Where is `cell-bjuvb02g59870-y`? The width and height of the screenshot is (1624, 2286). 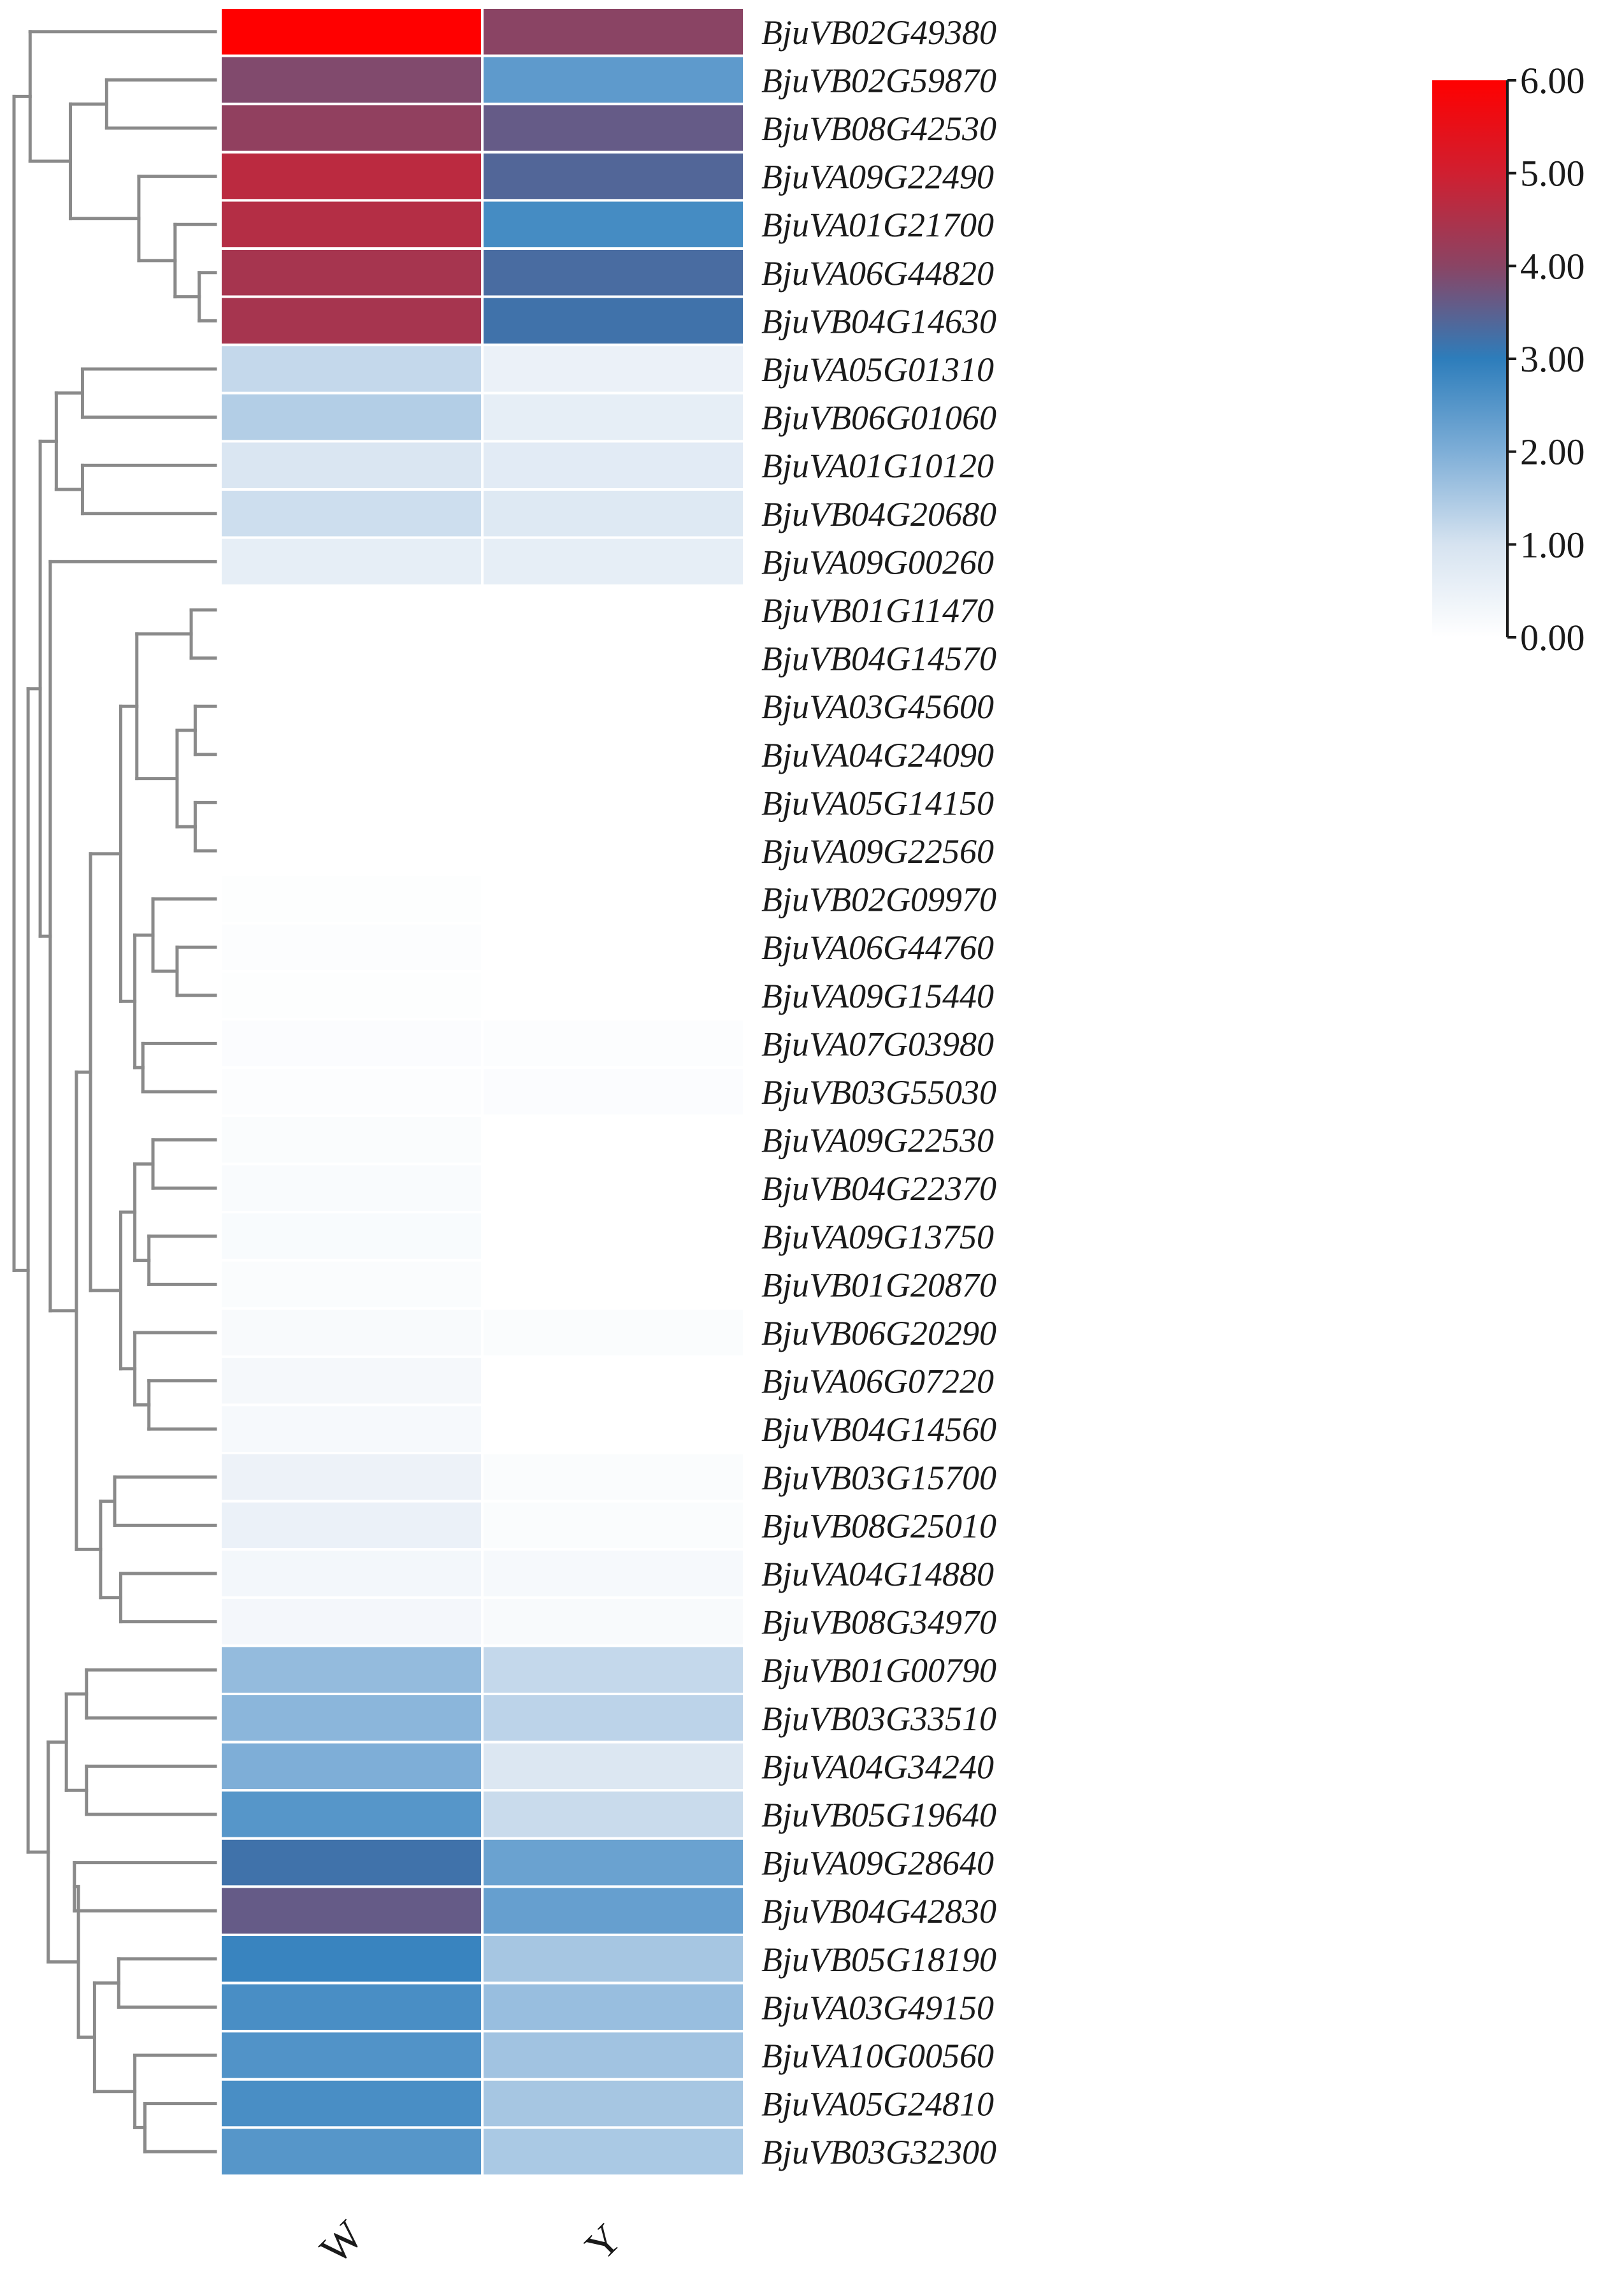 cell-bjuvb02g59870-y is located at coordinates (613, 80).